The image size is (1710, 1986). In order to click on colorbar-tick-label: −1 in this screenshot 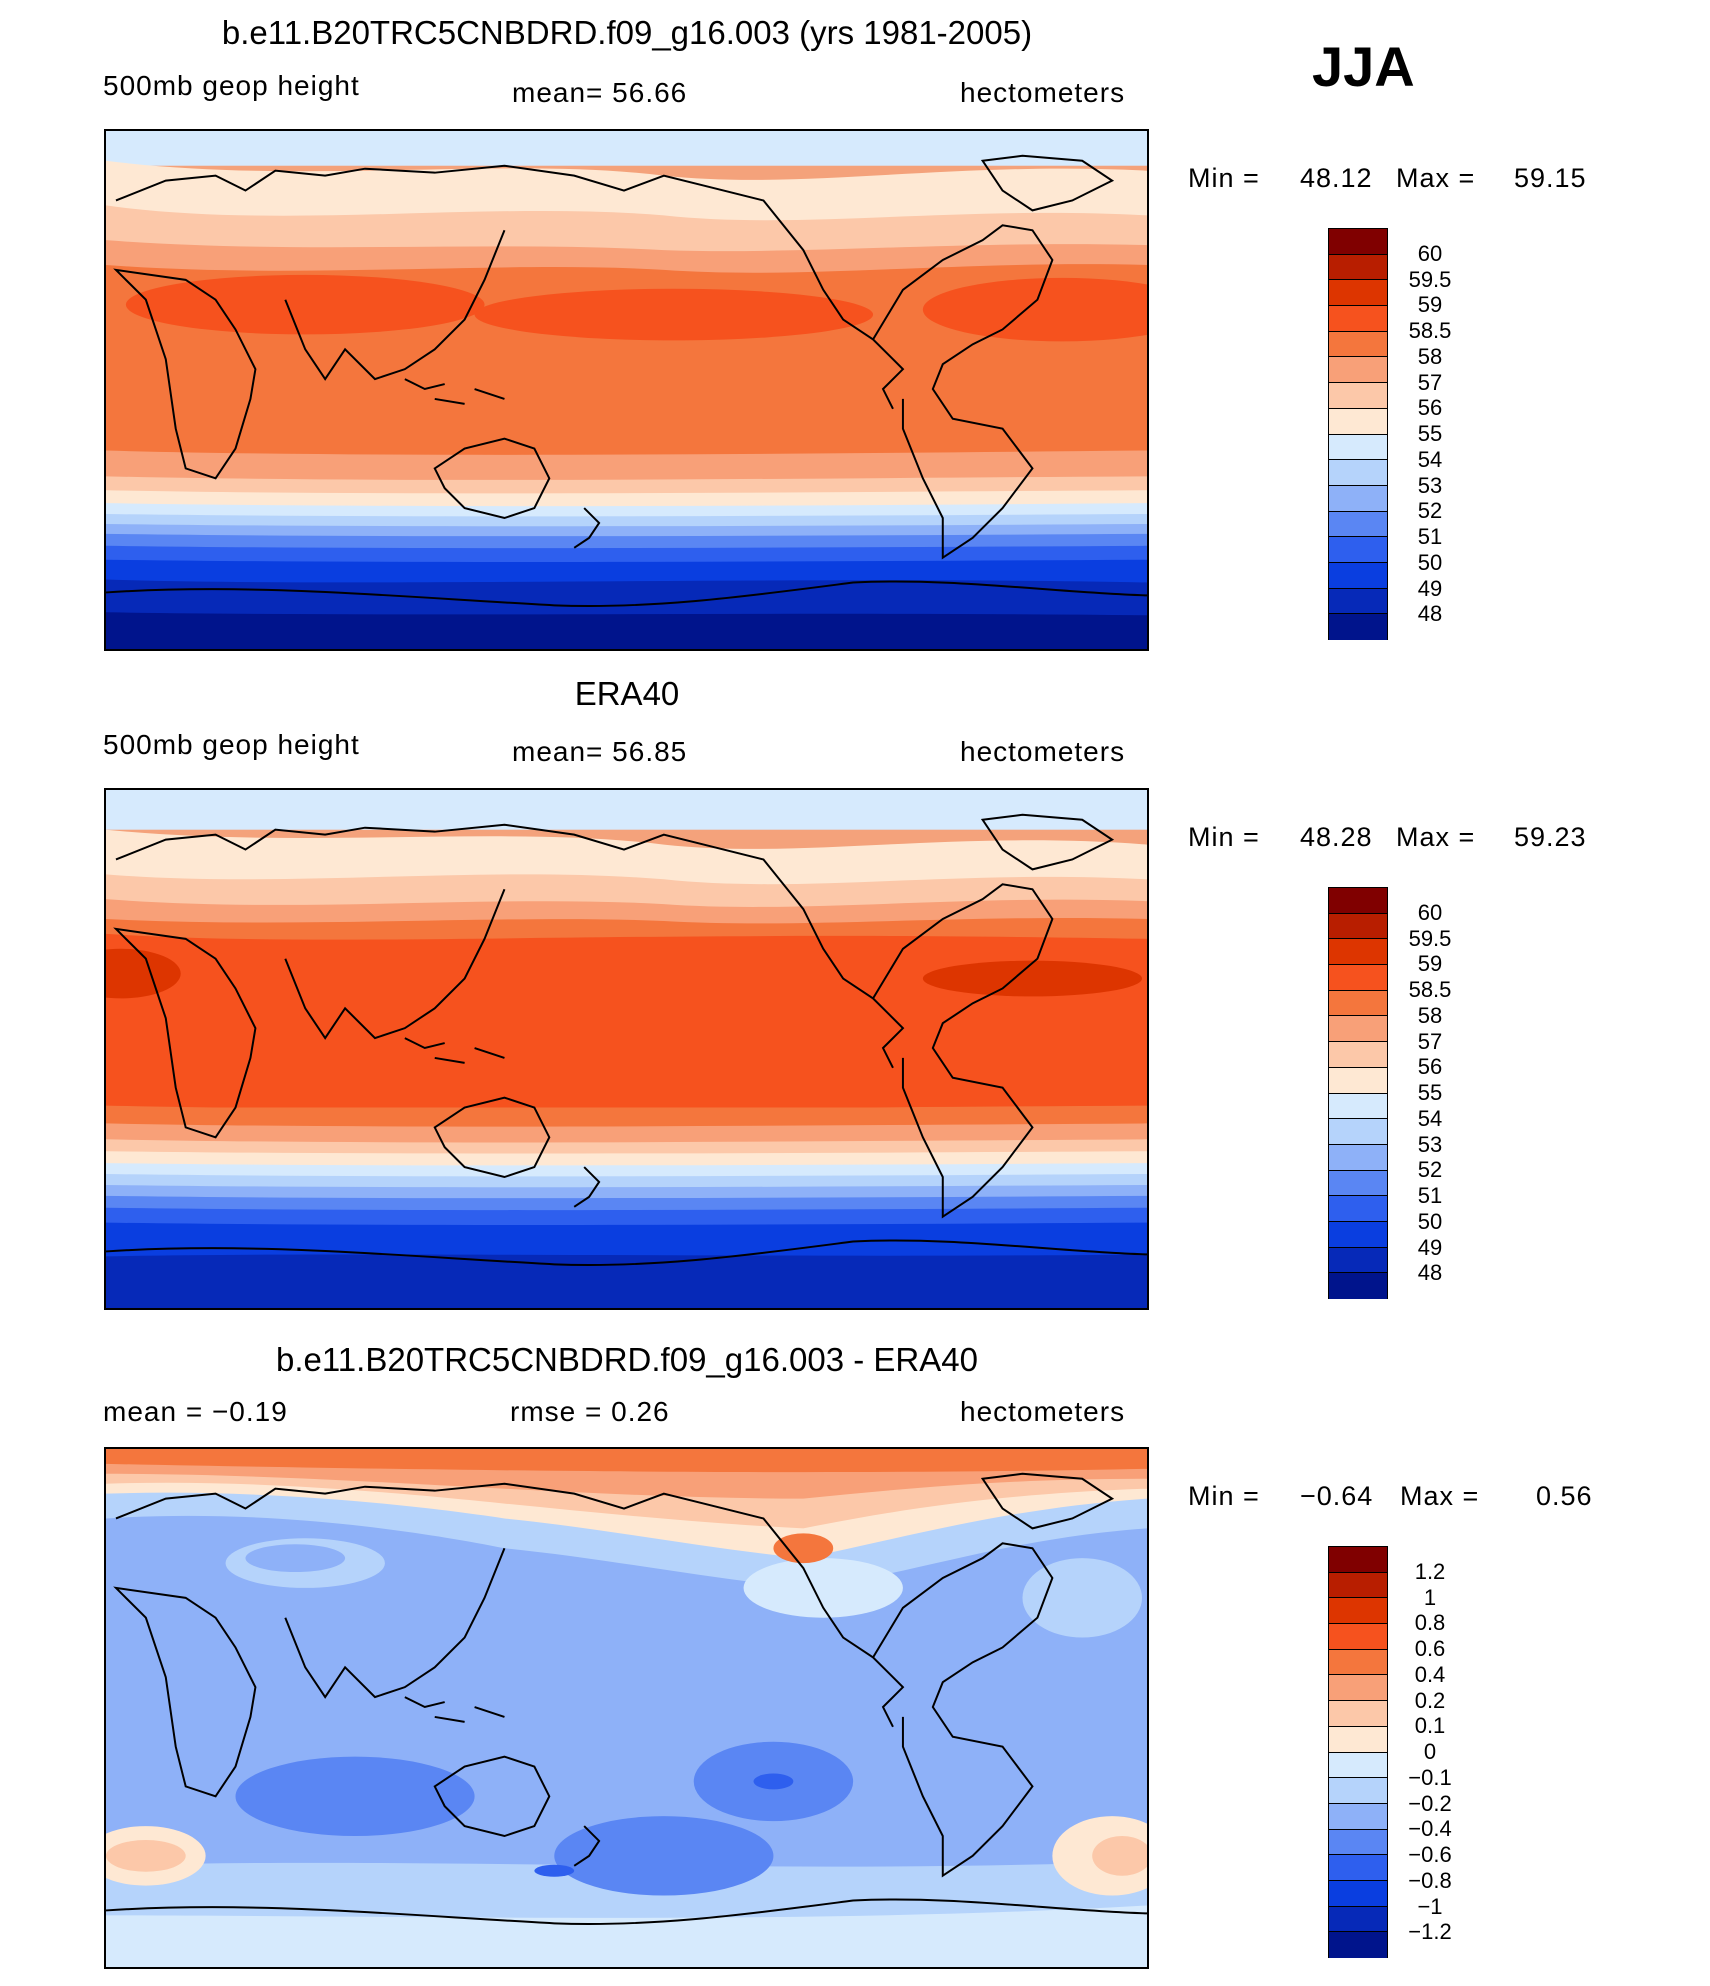, I will do `click(1430, 1906)`.